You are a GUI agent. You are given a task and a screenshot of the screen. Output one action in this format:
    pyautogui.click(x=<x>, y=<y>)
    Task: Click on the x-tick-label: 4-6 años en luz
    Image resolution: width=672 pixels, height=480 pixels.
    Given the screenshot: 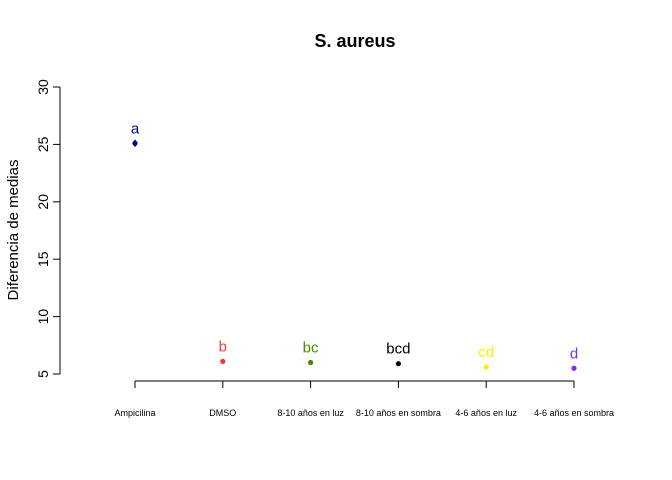 What is the action you would take?
    pyautogui.click(x=486, y=413)
    